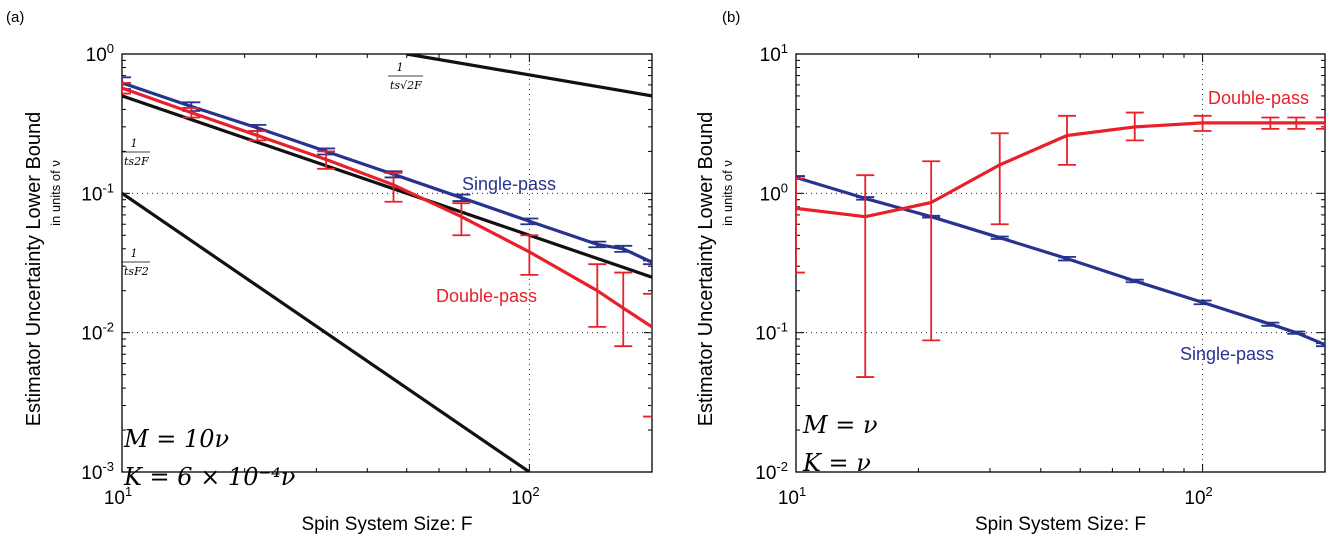 This screenshot has width=1335, height=535. Describe the element at coordinates (136, 161) in the screenshot. I see `ref-label-denominator: ts2F` at that location.